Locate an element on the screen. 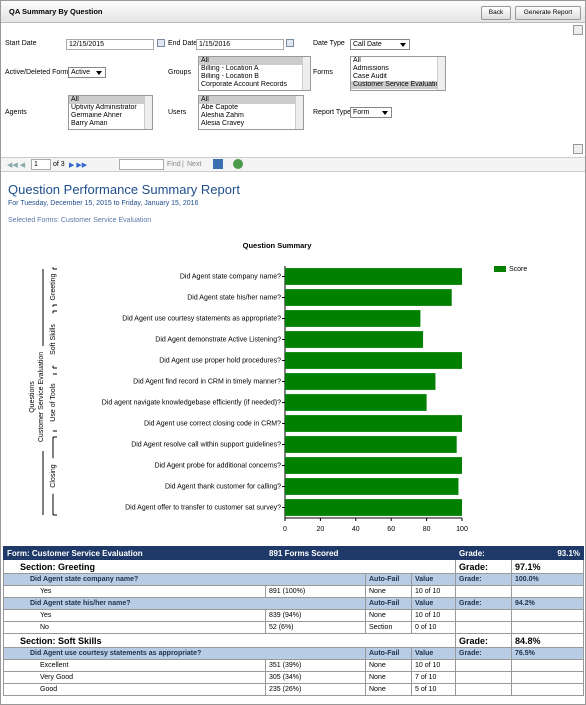 Image resolution: width=586 pixels, height=705 pixels. table-cell: Value is located at coordinates (433, 579).